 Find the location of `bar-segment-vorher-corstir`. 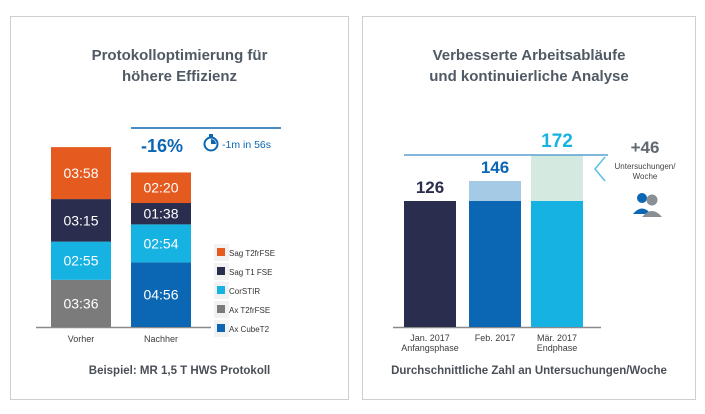

bar-segment-vorher-corstir is located at coordinates (81, 260).